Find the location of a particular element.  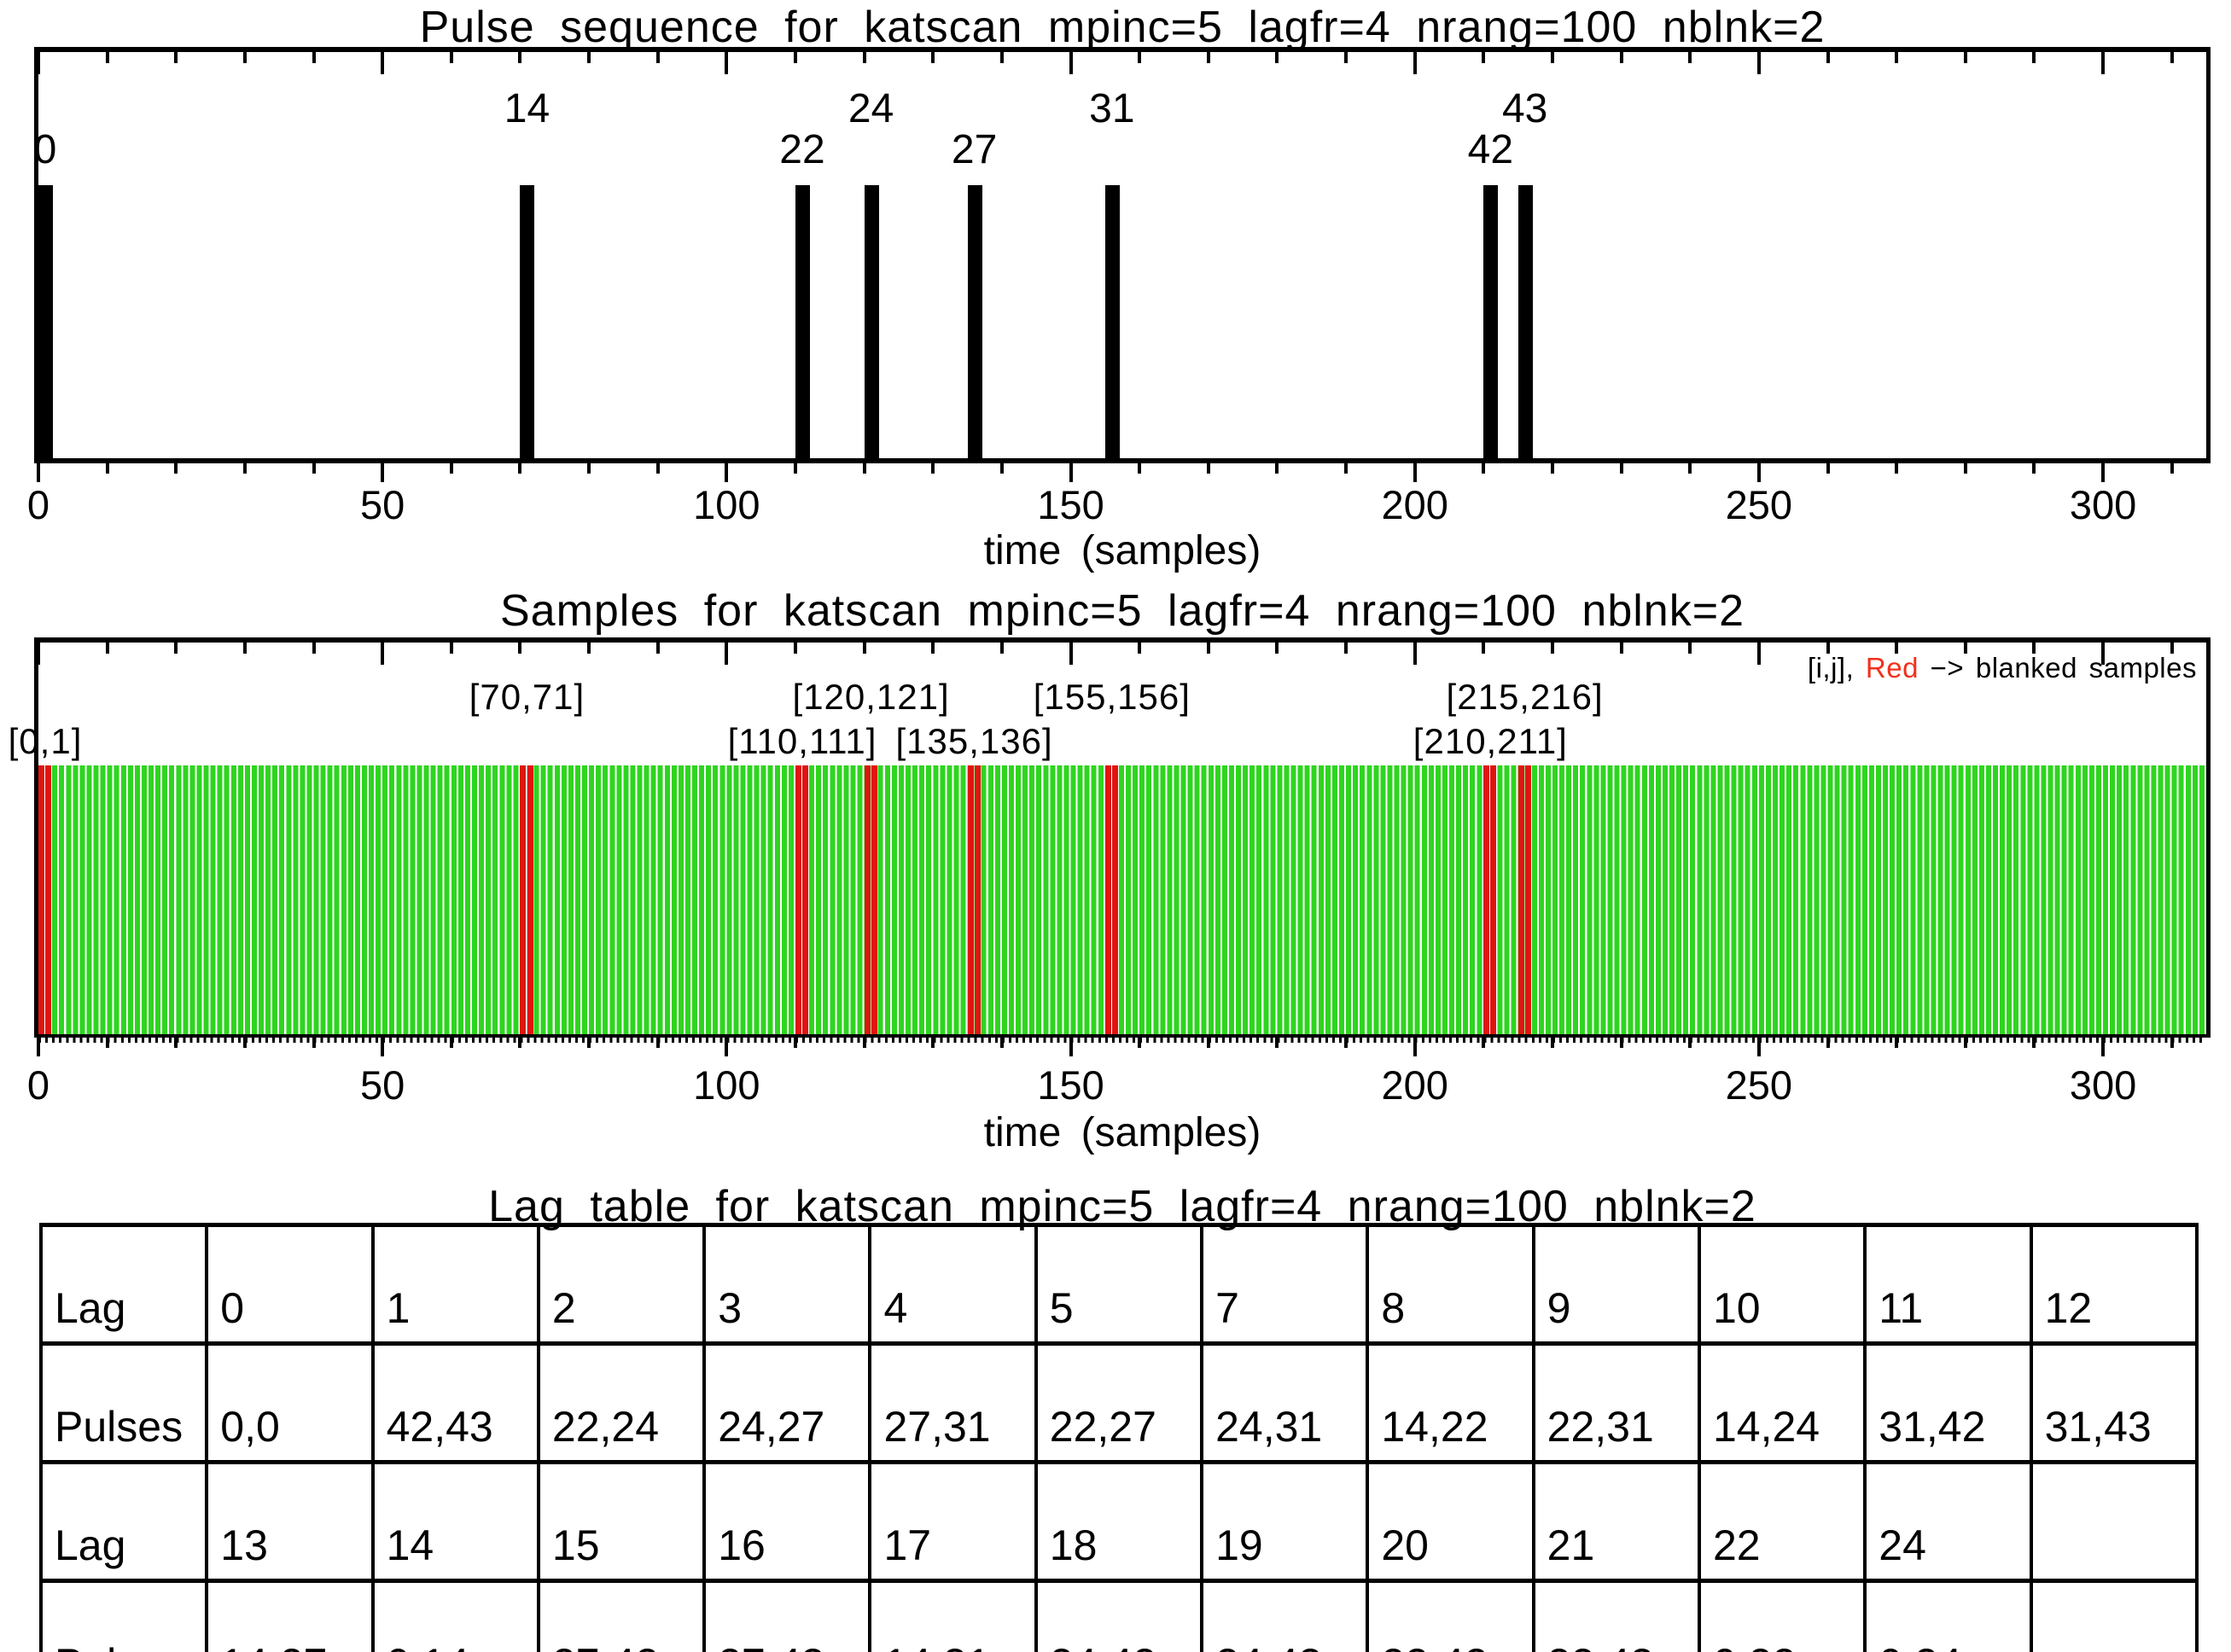

lag-table-cell: 20 is located at coordinates (1450, 1521).